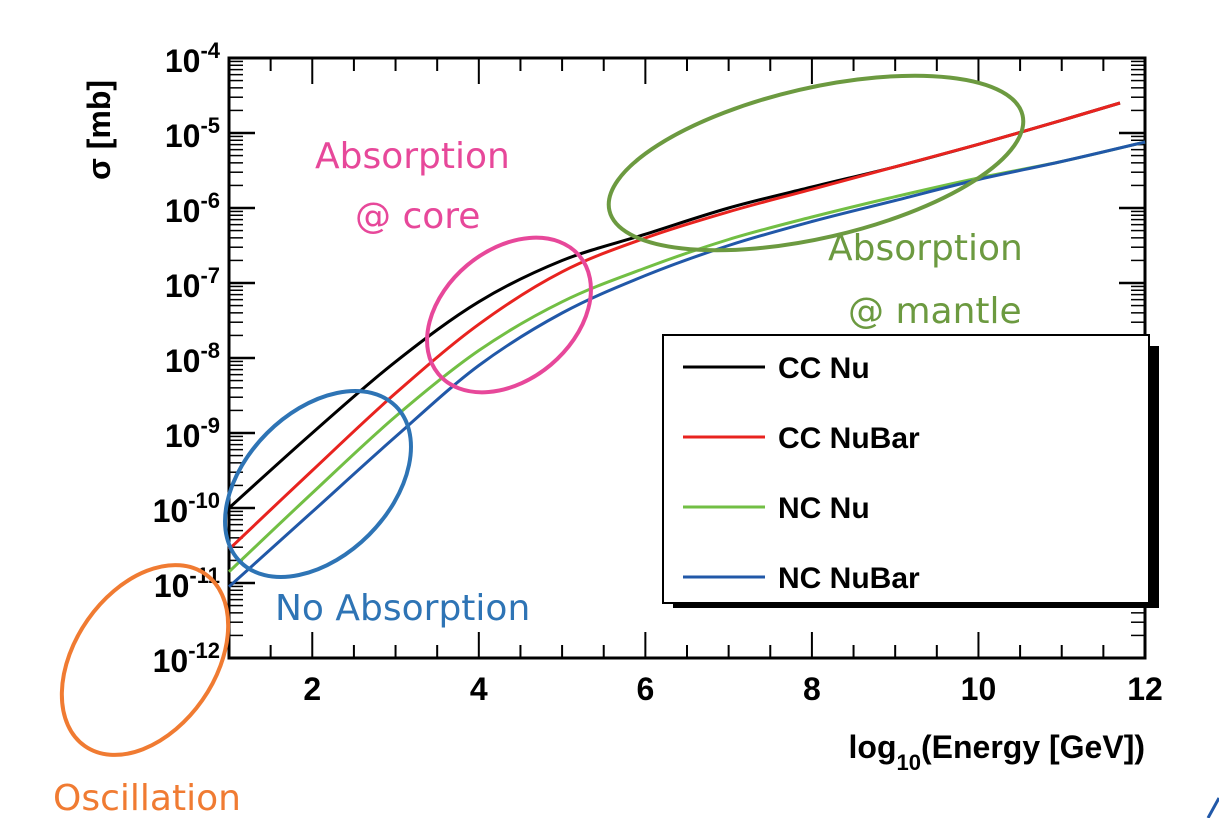 Image resolution: width=1219 pixels, height=818 pixels. I want to click on absorption-mantle-label-1: Absorption, so click(925, 248).